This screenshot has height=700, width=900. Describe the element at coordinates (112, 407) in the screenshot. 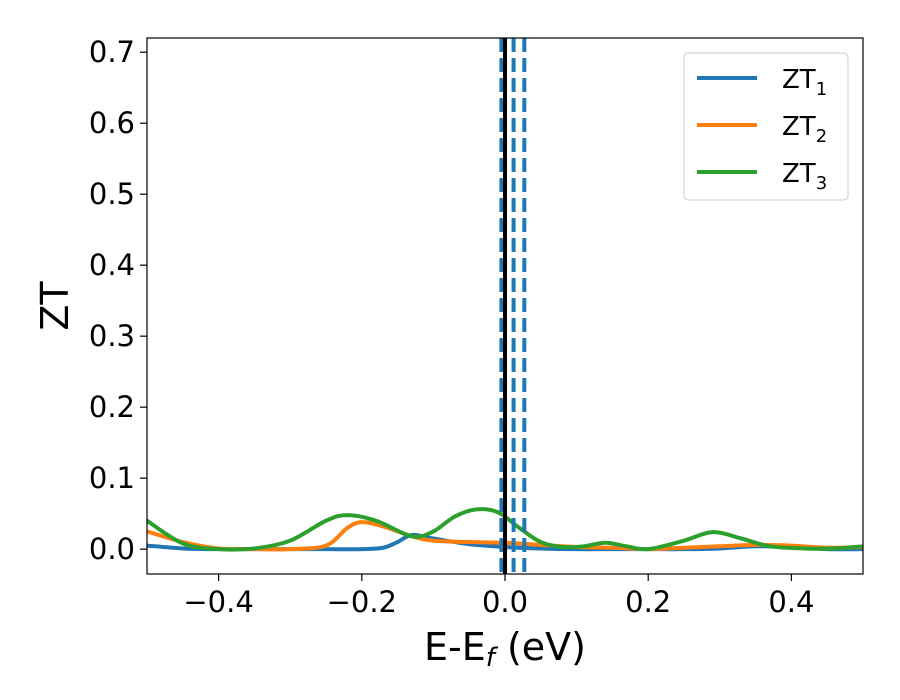

I see `y-tick-label: 0.2` at that location.